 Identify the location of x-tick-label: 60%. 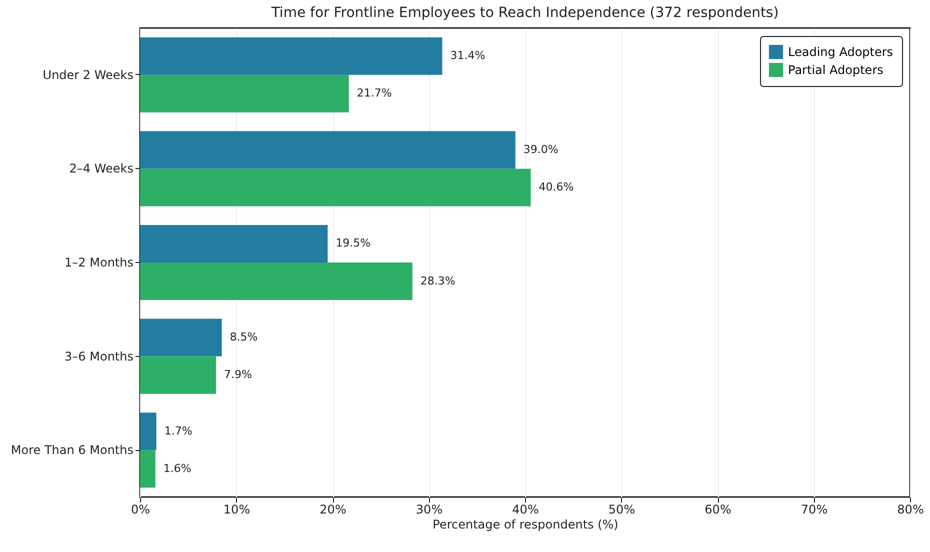
(718, 509).